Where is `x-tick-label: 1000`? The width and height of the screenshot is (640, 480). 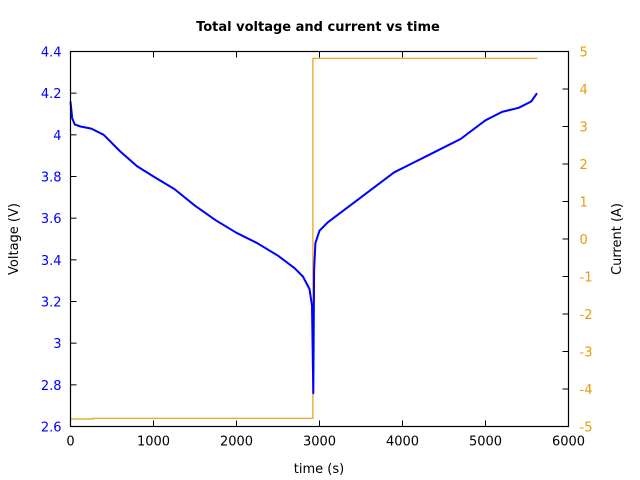
x-tick-label: 1000 is located at coordinates (153, 442).